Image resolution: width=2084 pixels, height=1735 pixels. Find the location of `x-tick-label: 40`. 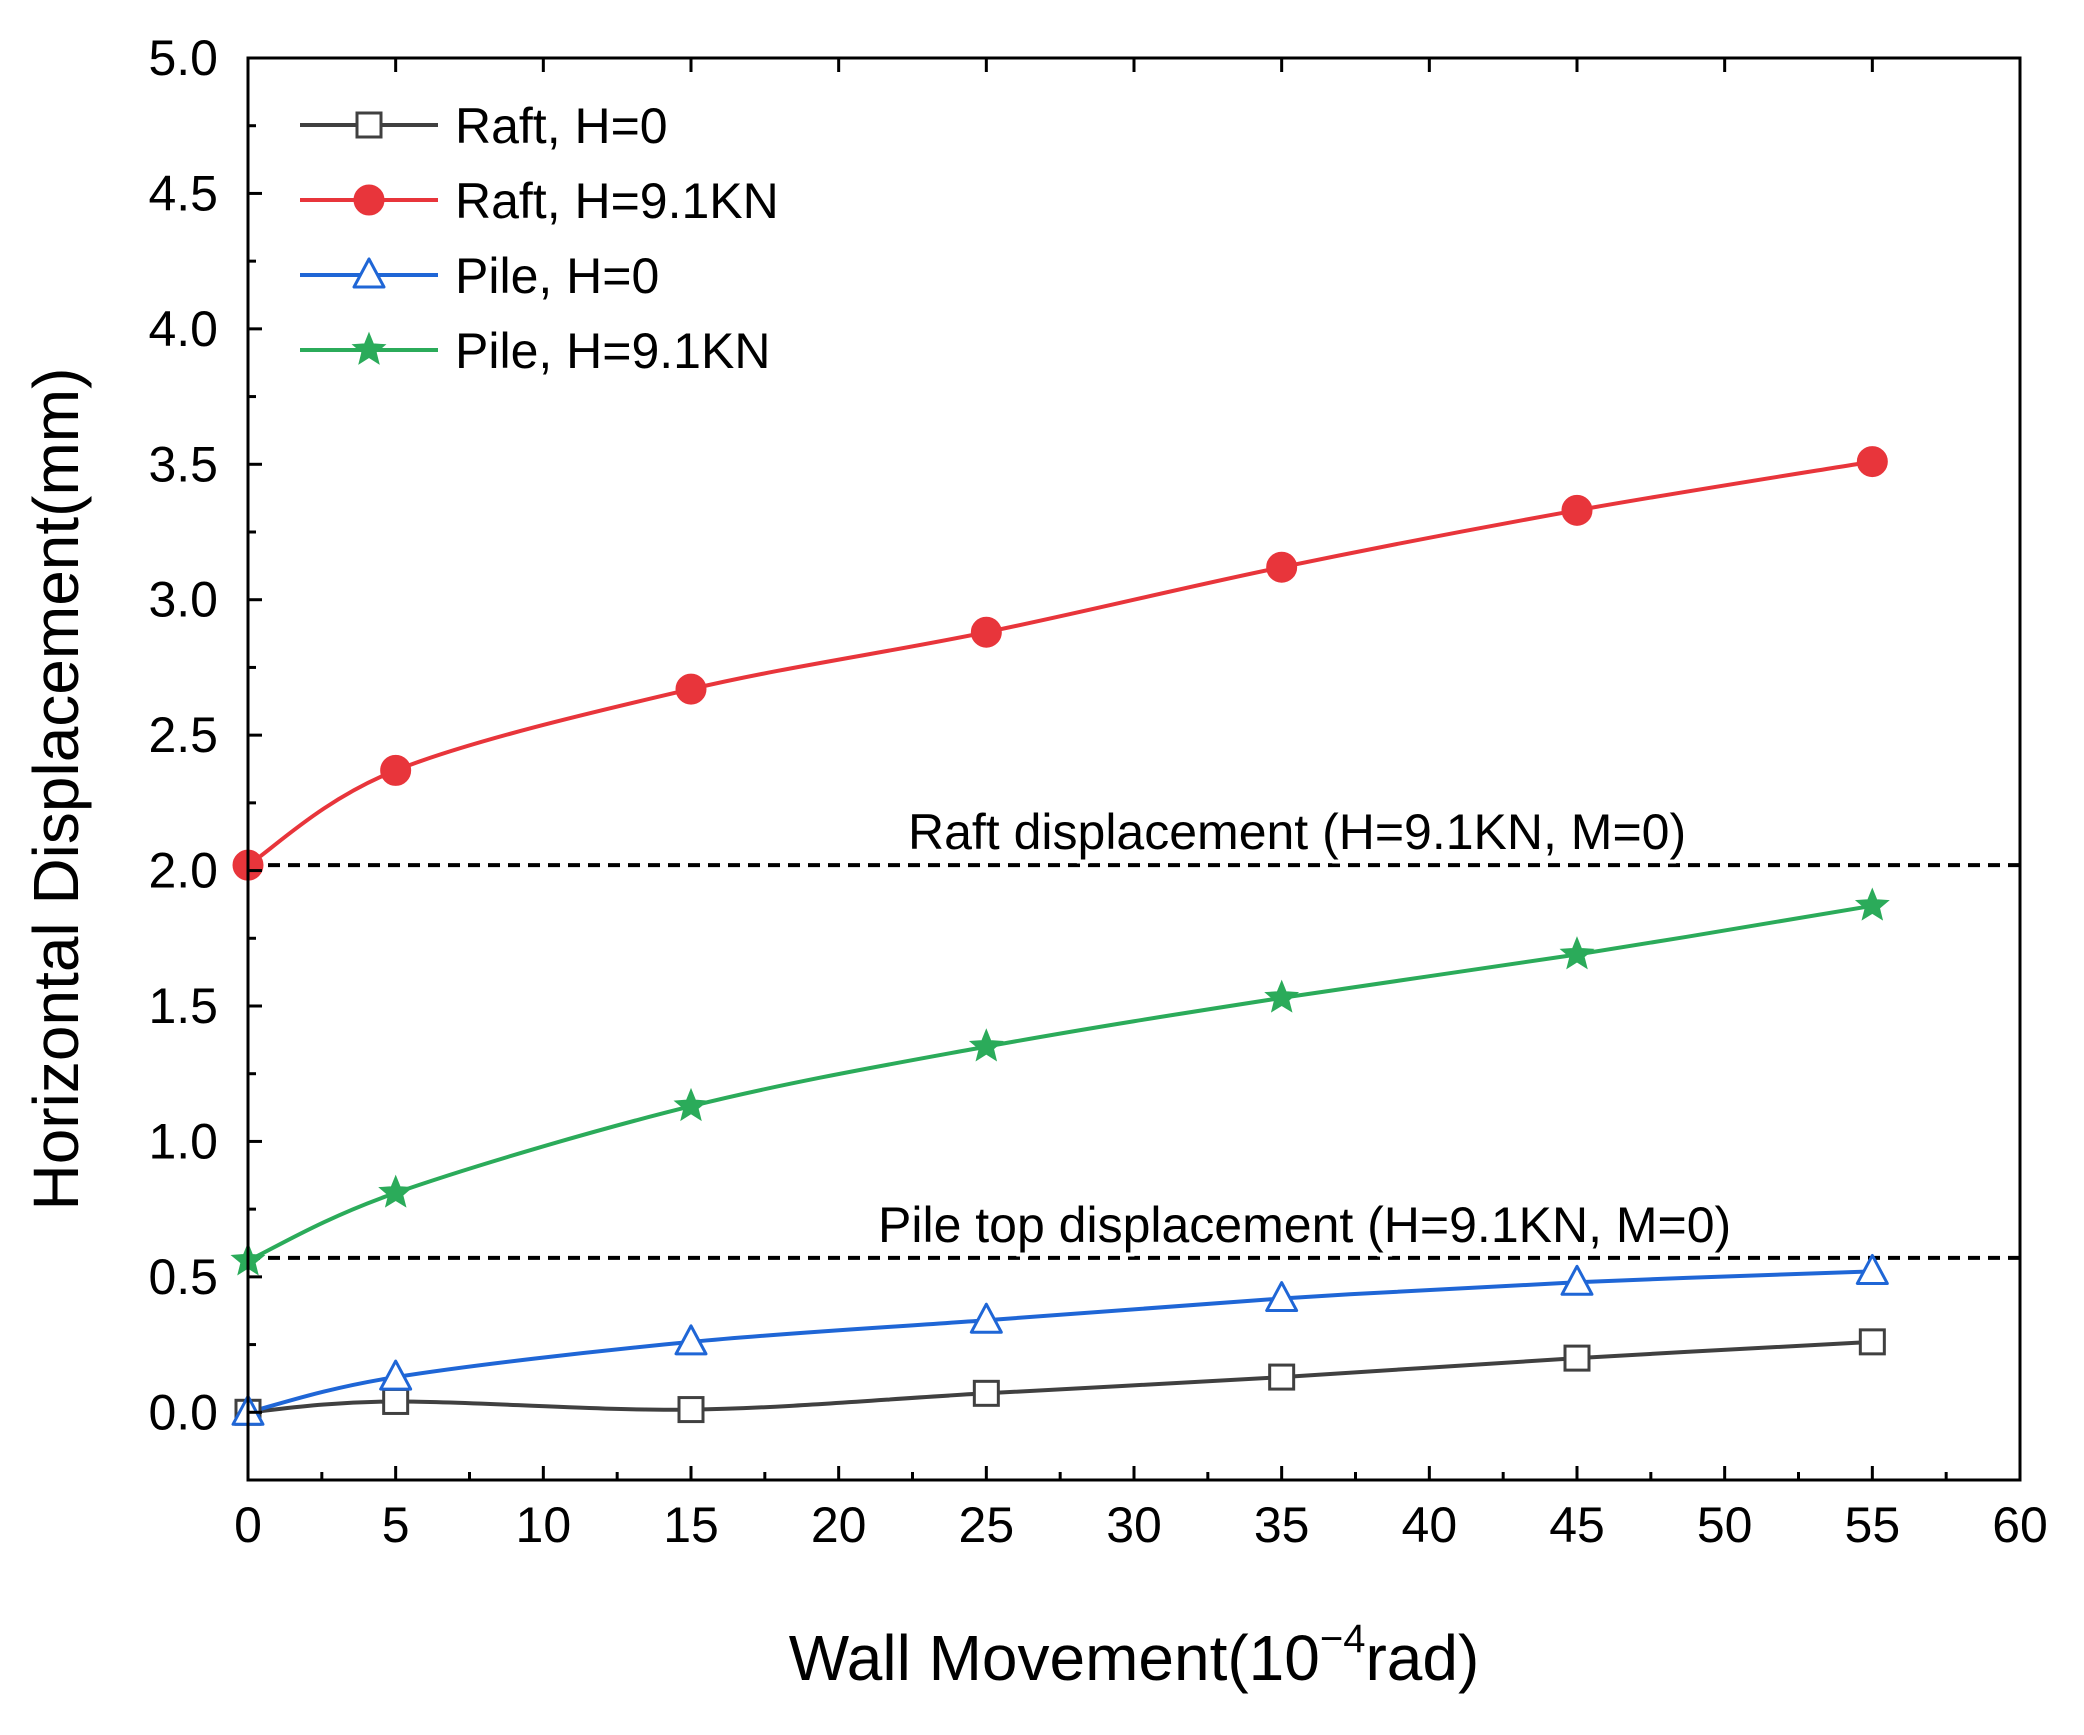

x-tick-label: 40 is located at coordinates (1430, 1525).